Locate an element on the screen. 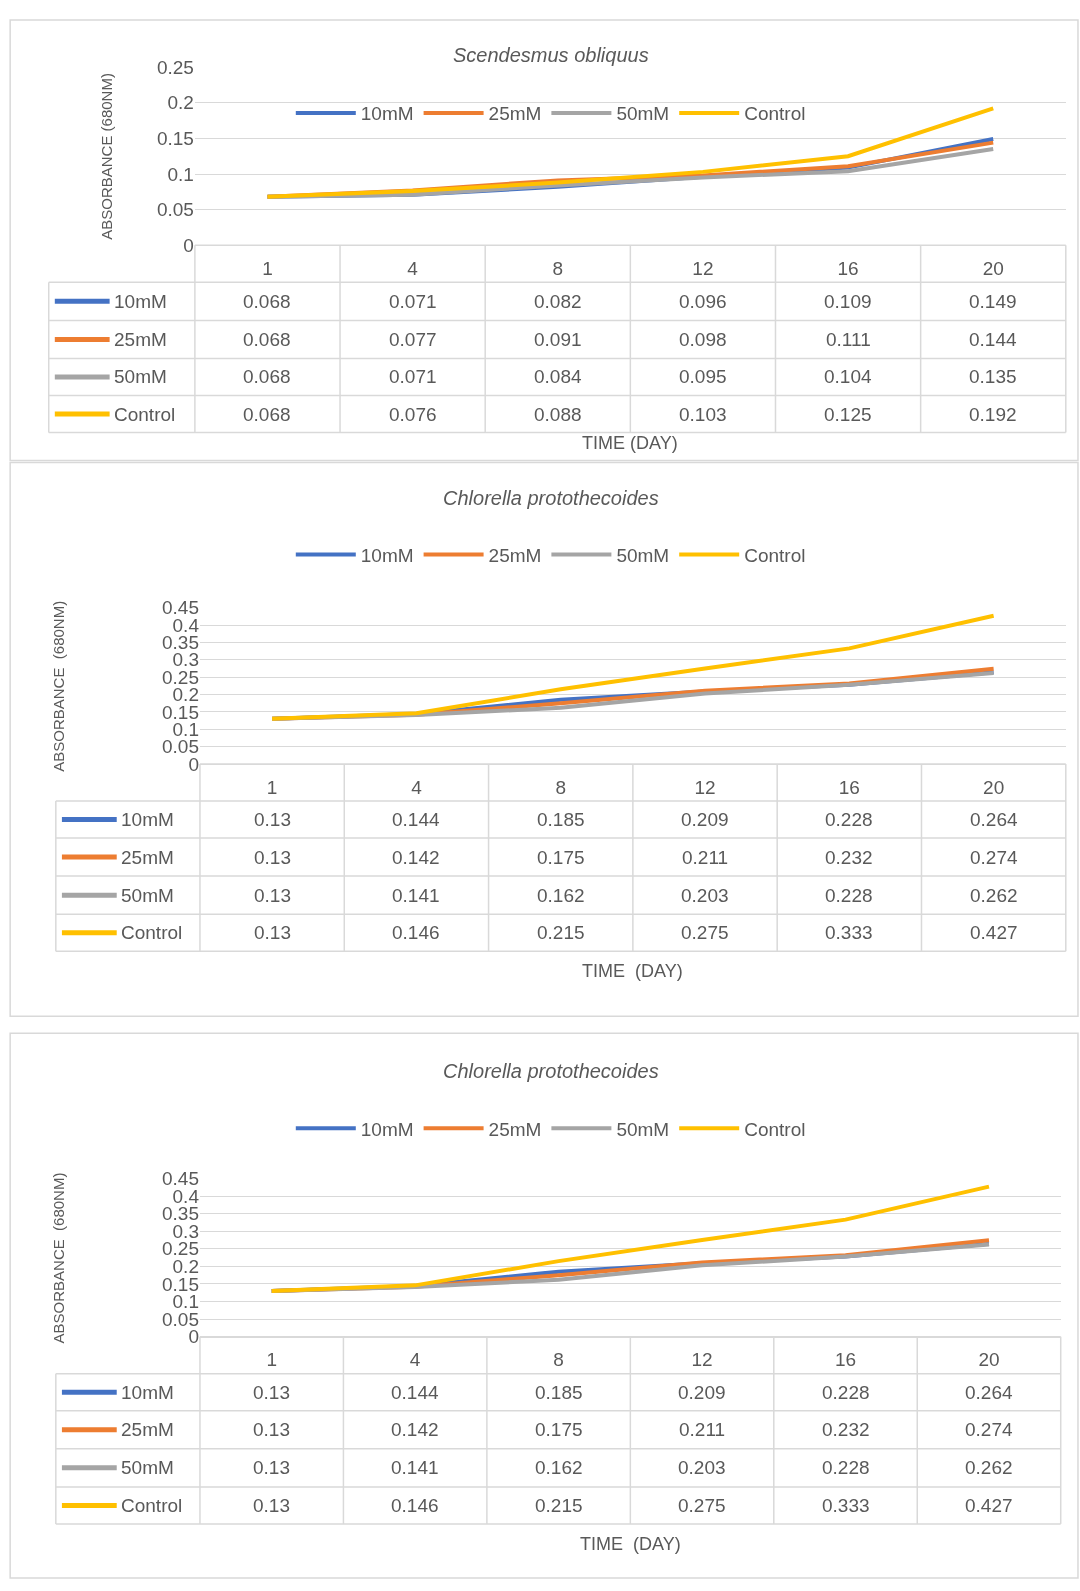 The image size is (1080, 1591). y-tick-label: 0 is located at coordinates (188, 245).